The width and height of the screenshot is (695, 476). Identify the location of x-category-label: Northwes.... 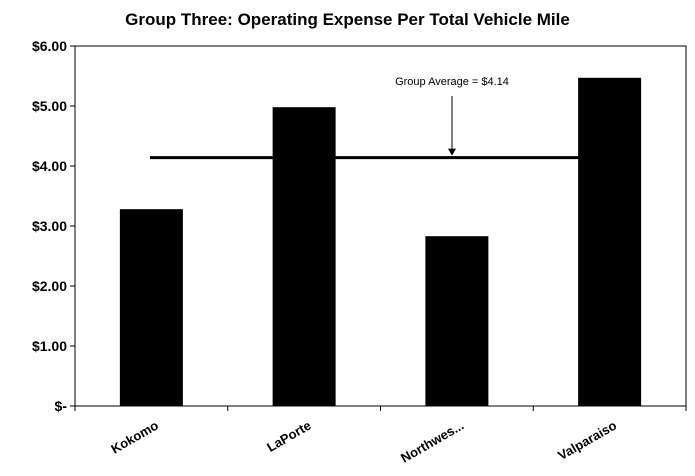
(432, 442).